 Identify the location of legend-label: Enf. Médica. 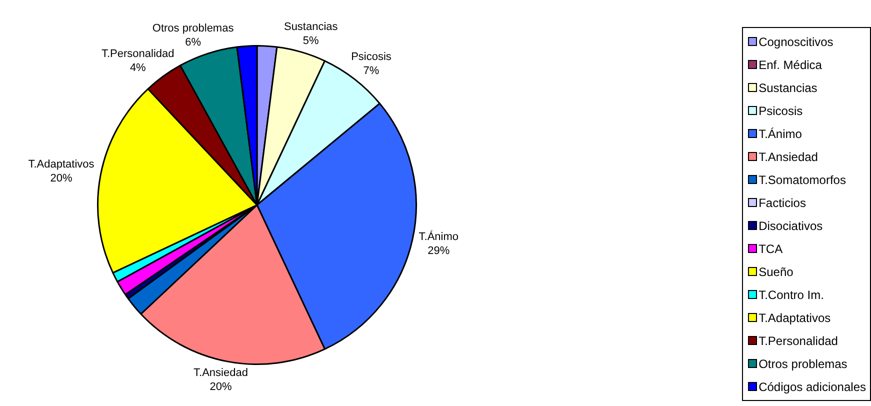
(790, 65).